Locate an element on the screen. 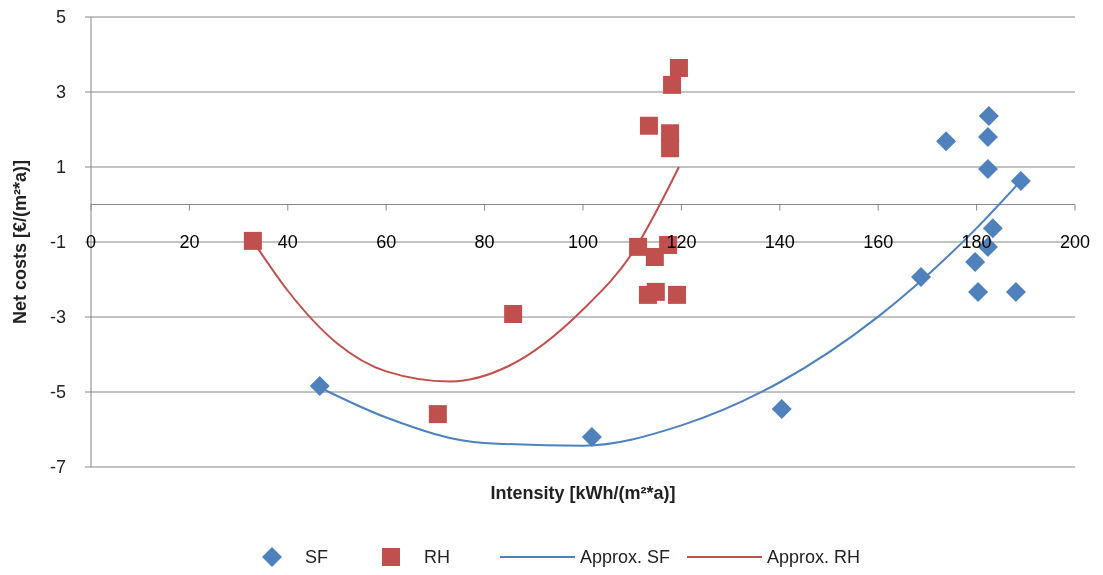 This screenshot has width=1103, height=575. y-tick-label: -5 is located at coordinates (57, 392).